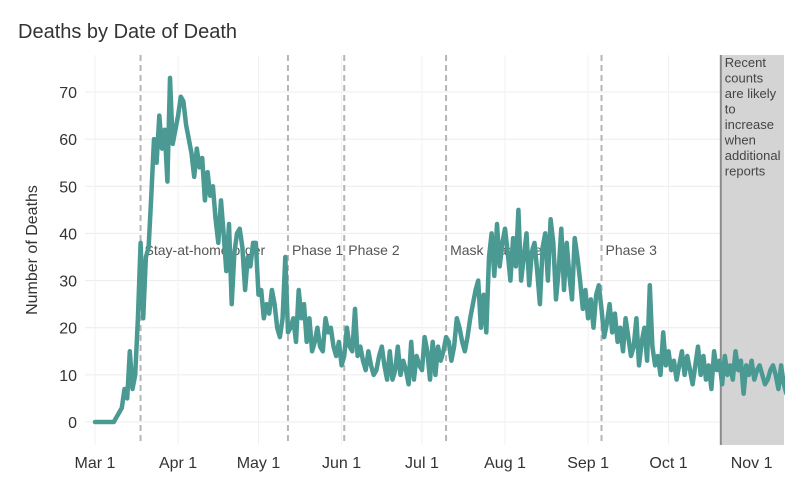  Describe the element at coordinates (740, 140) in the screenshot. I see `recent-data-note-line: when` at that location.